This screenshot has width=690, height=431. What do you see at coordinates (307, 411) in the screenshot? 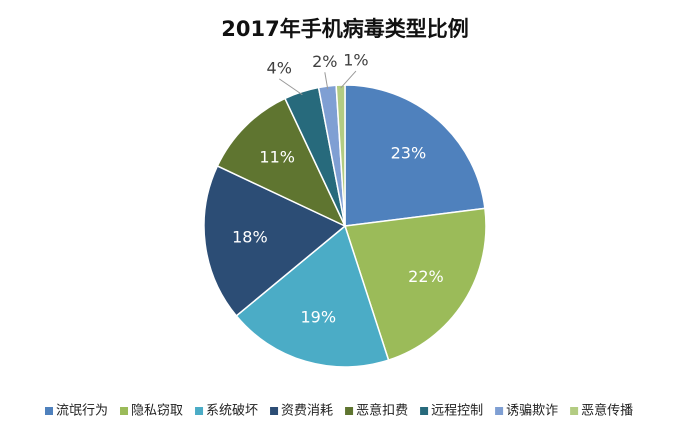
I see `legend-label: 资费消耗` at bounding box center [307, 411].